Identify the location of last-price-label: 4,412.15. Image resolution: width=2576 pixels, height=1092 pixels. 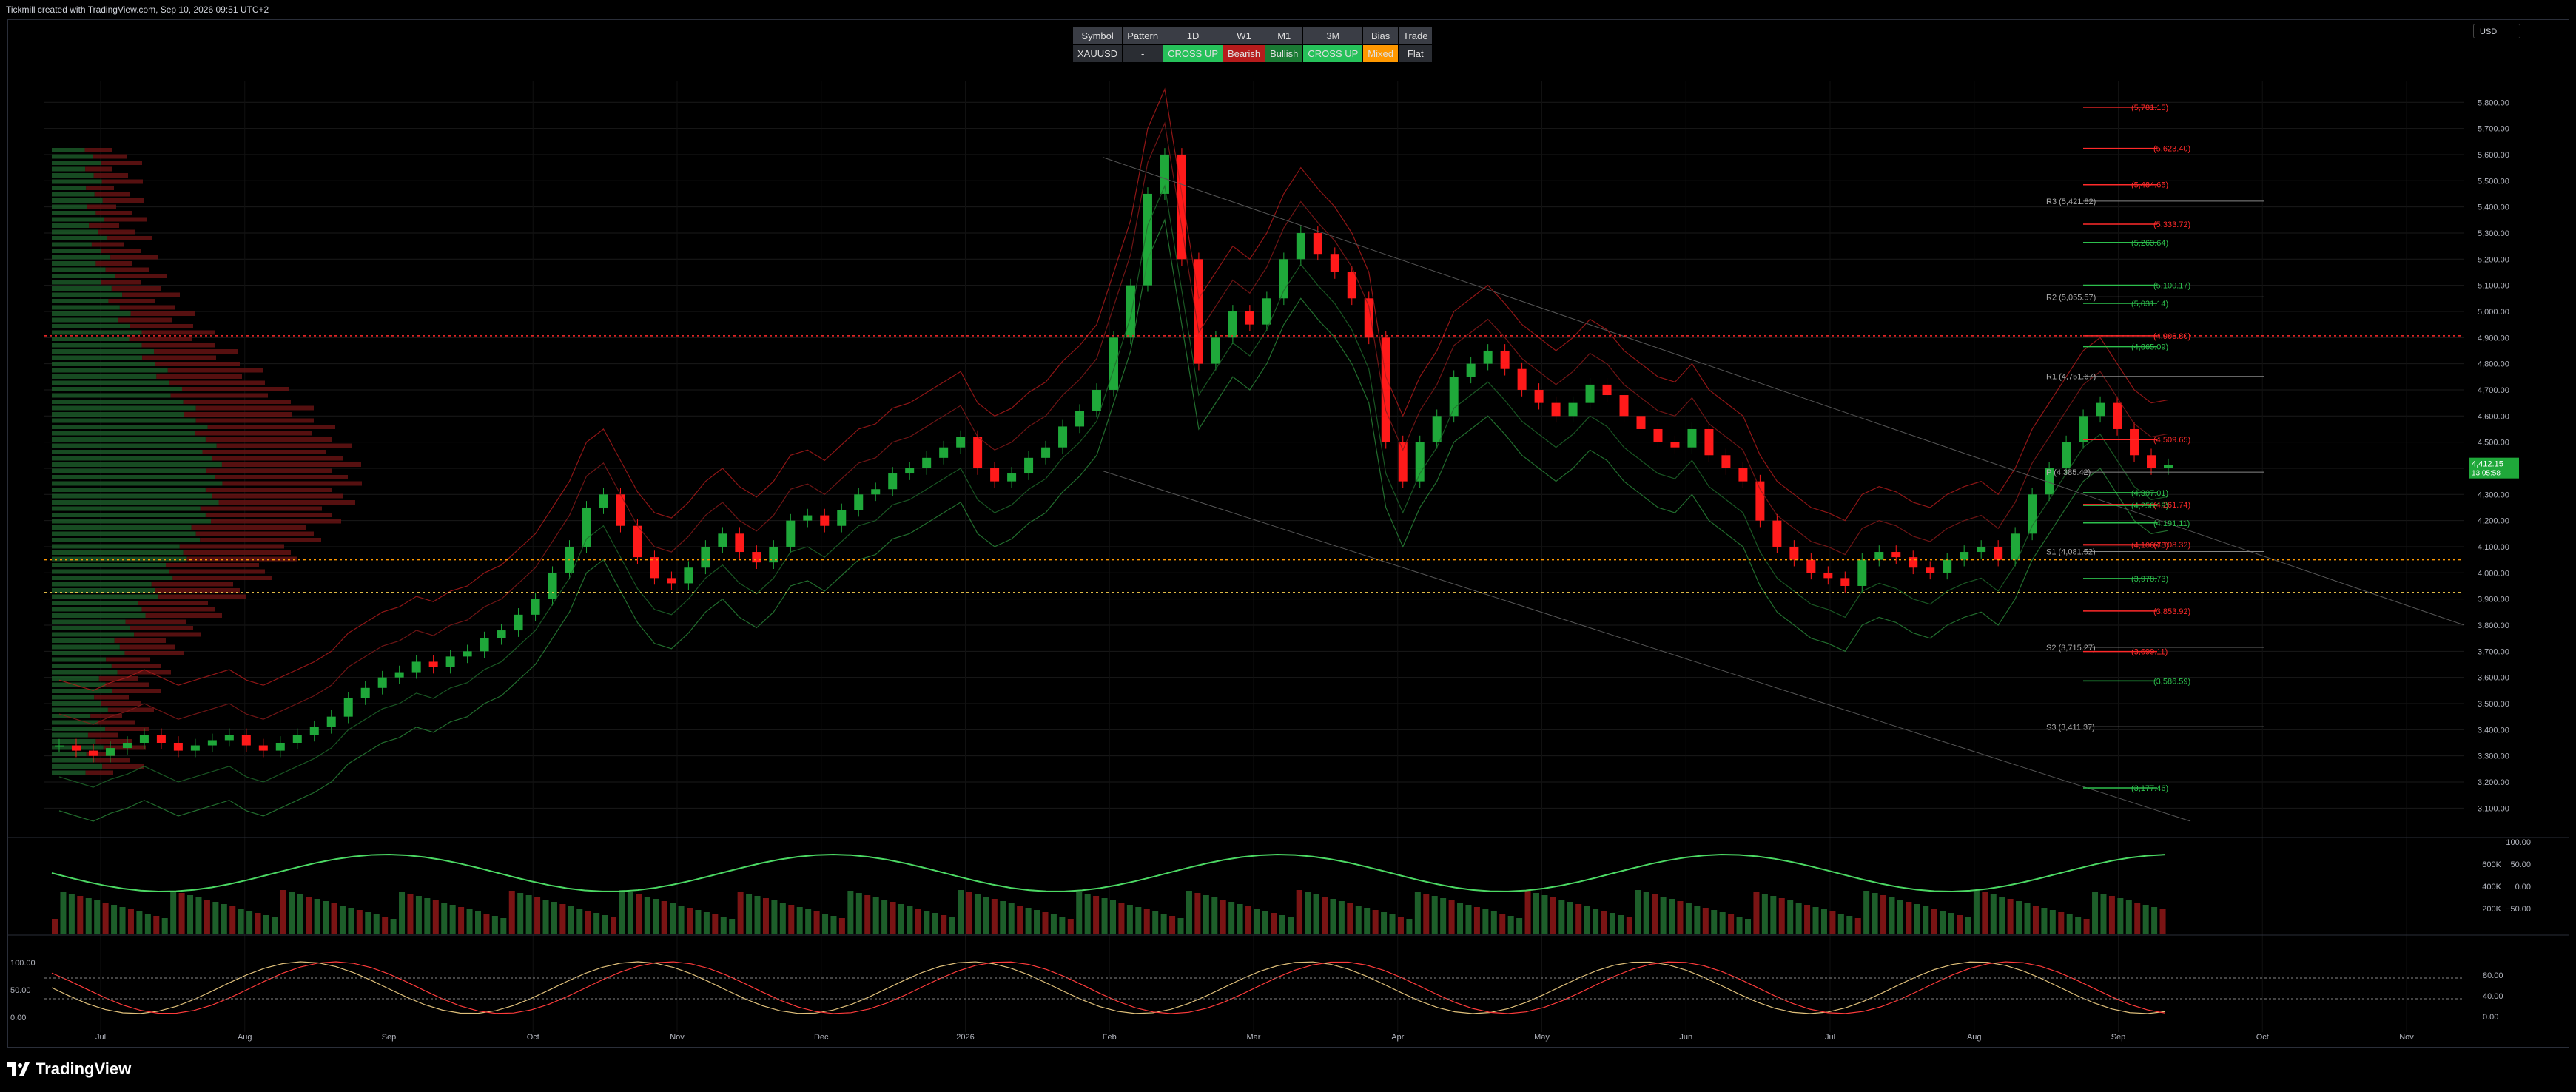
(2487, 465).